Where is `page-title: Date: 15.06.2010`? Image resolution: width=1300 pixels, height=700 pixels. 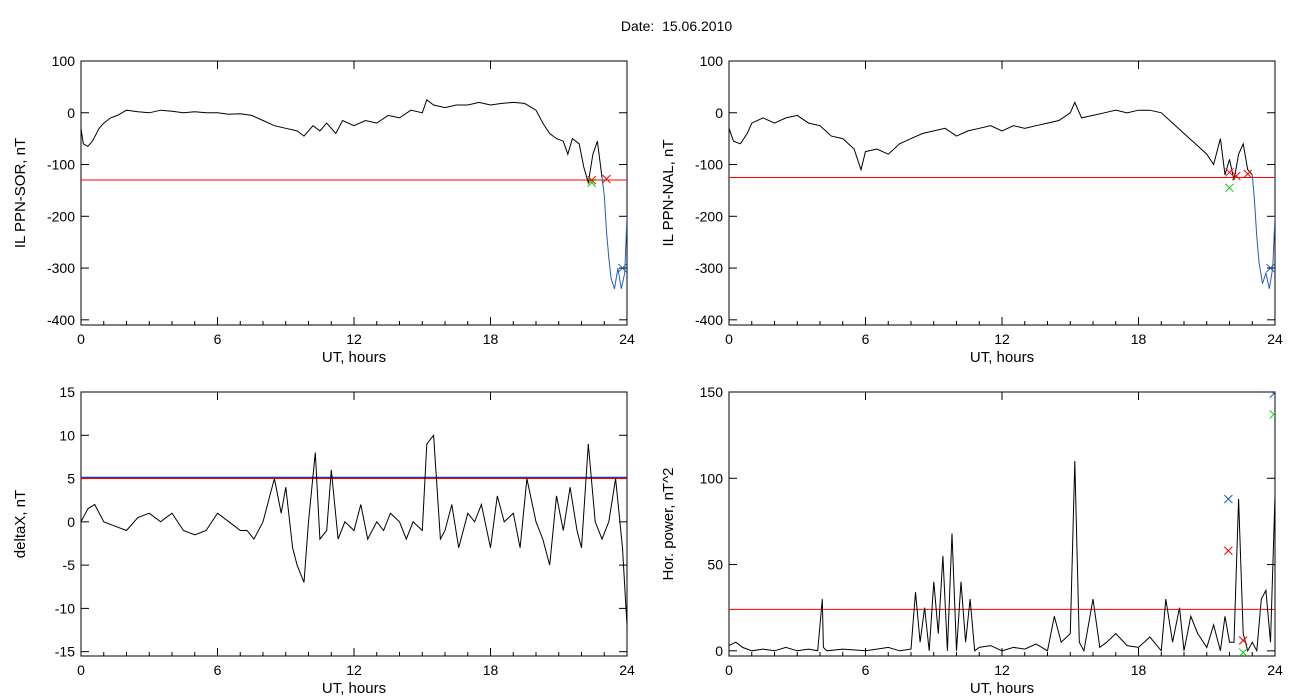 page-title: Date: 15.06.2010 is located at coordinates (676, 26).